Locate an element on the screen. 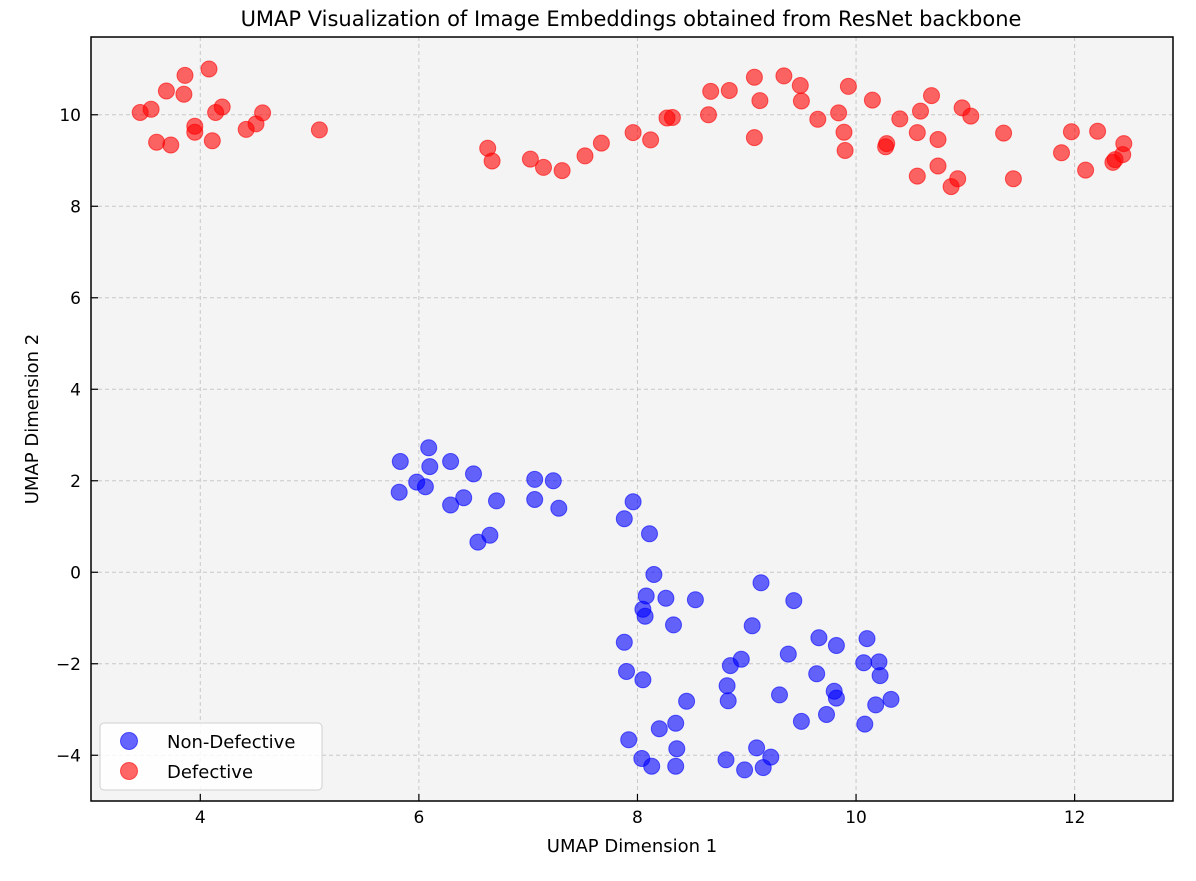 This screenshot has height=881, width=1196. y-tick-label: 8 is located at coordinates (75, 207).